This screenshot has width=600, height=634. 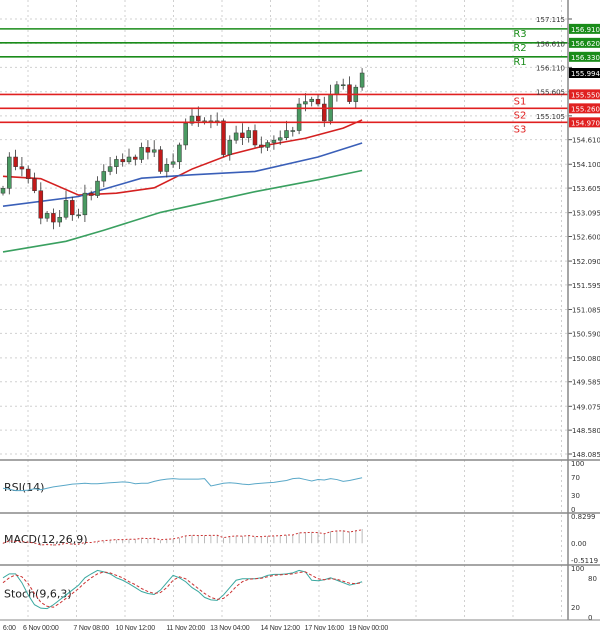 What do you see at coordinates (586, 286) in the screenshot?
I see `price-tick-label: 151.595` at bounding box center [586, 286].